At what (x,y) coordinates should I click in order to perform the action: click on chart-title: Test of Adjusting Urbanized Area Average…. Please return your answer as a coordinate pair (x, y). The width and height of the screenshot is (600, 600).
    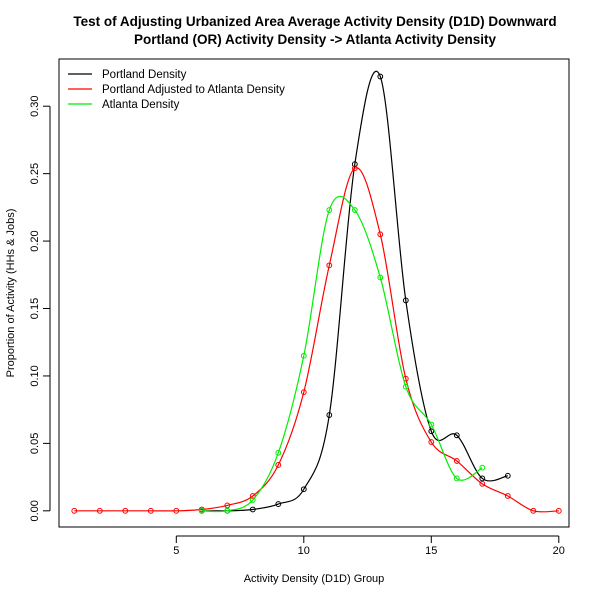
    Looking at the image, I should click on (314, 21).